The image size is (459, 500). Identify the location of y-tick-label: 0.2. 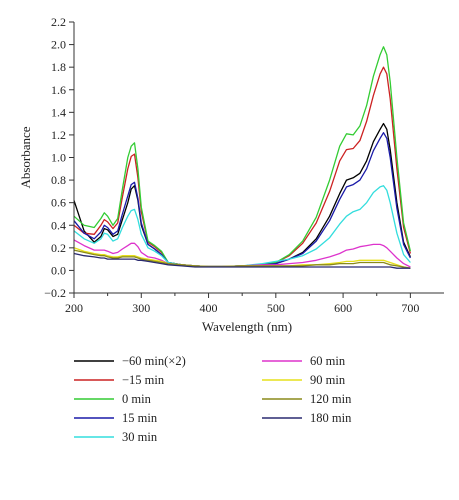
(58, 248).